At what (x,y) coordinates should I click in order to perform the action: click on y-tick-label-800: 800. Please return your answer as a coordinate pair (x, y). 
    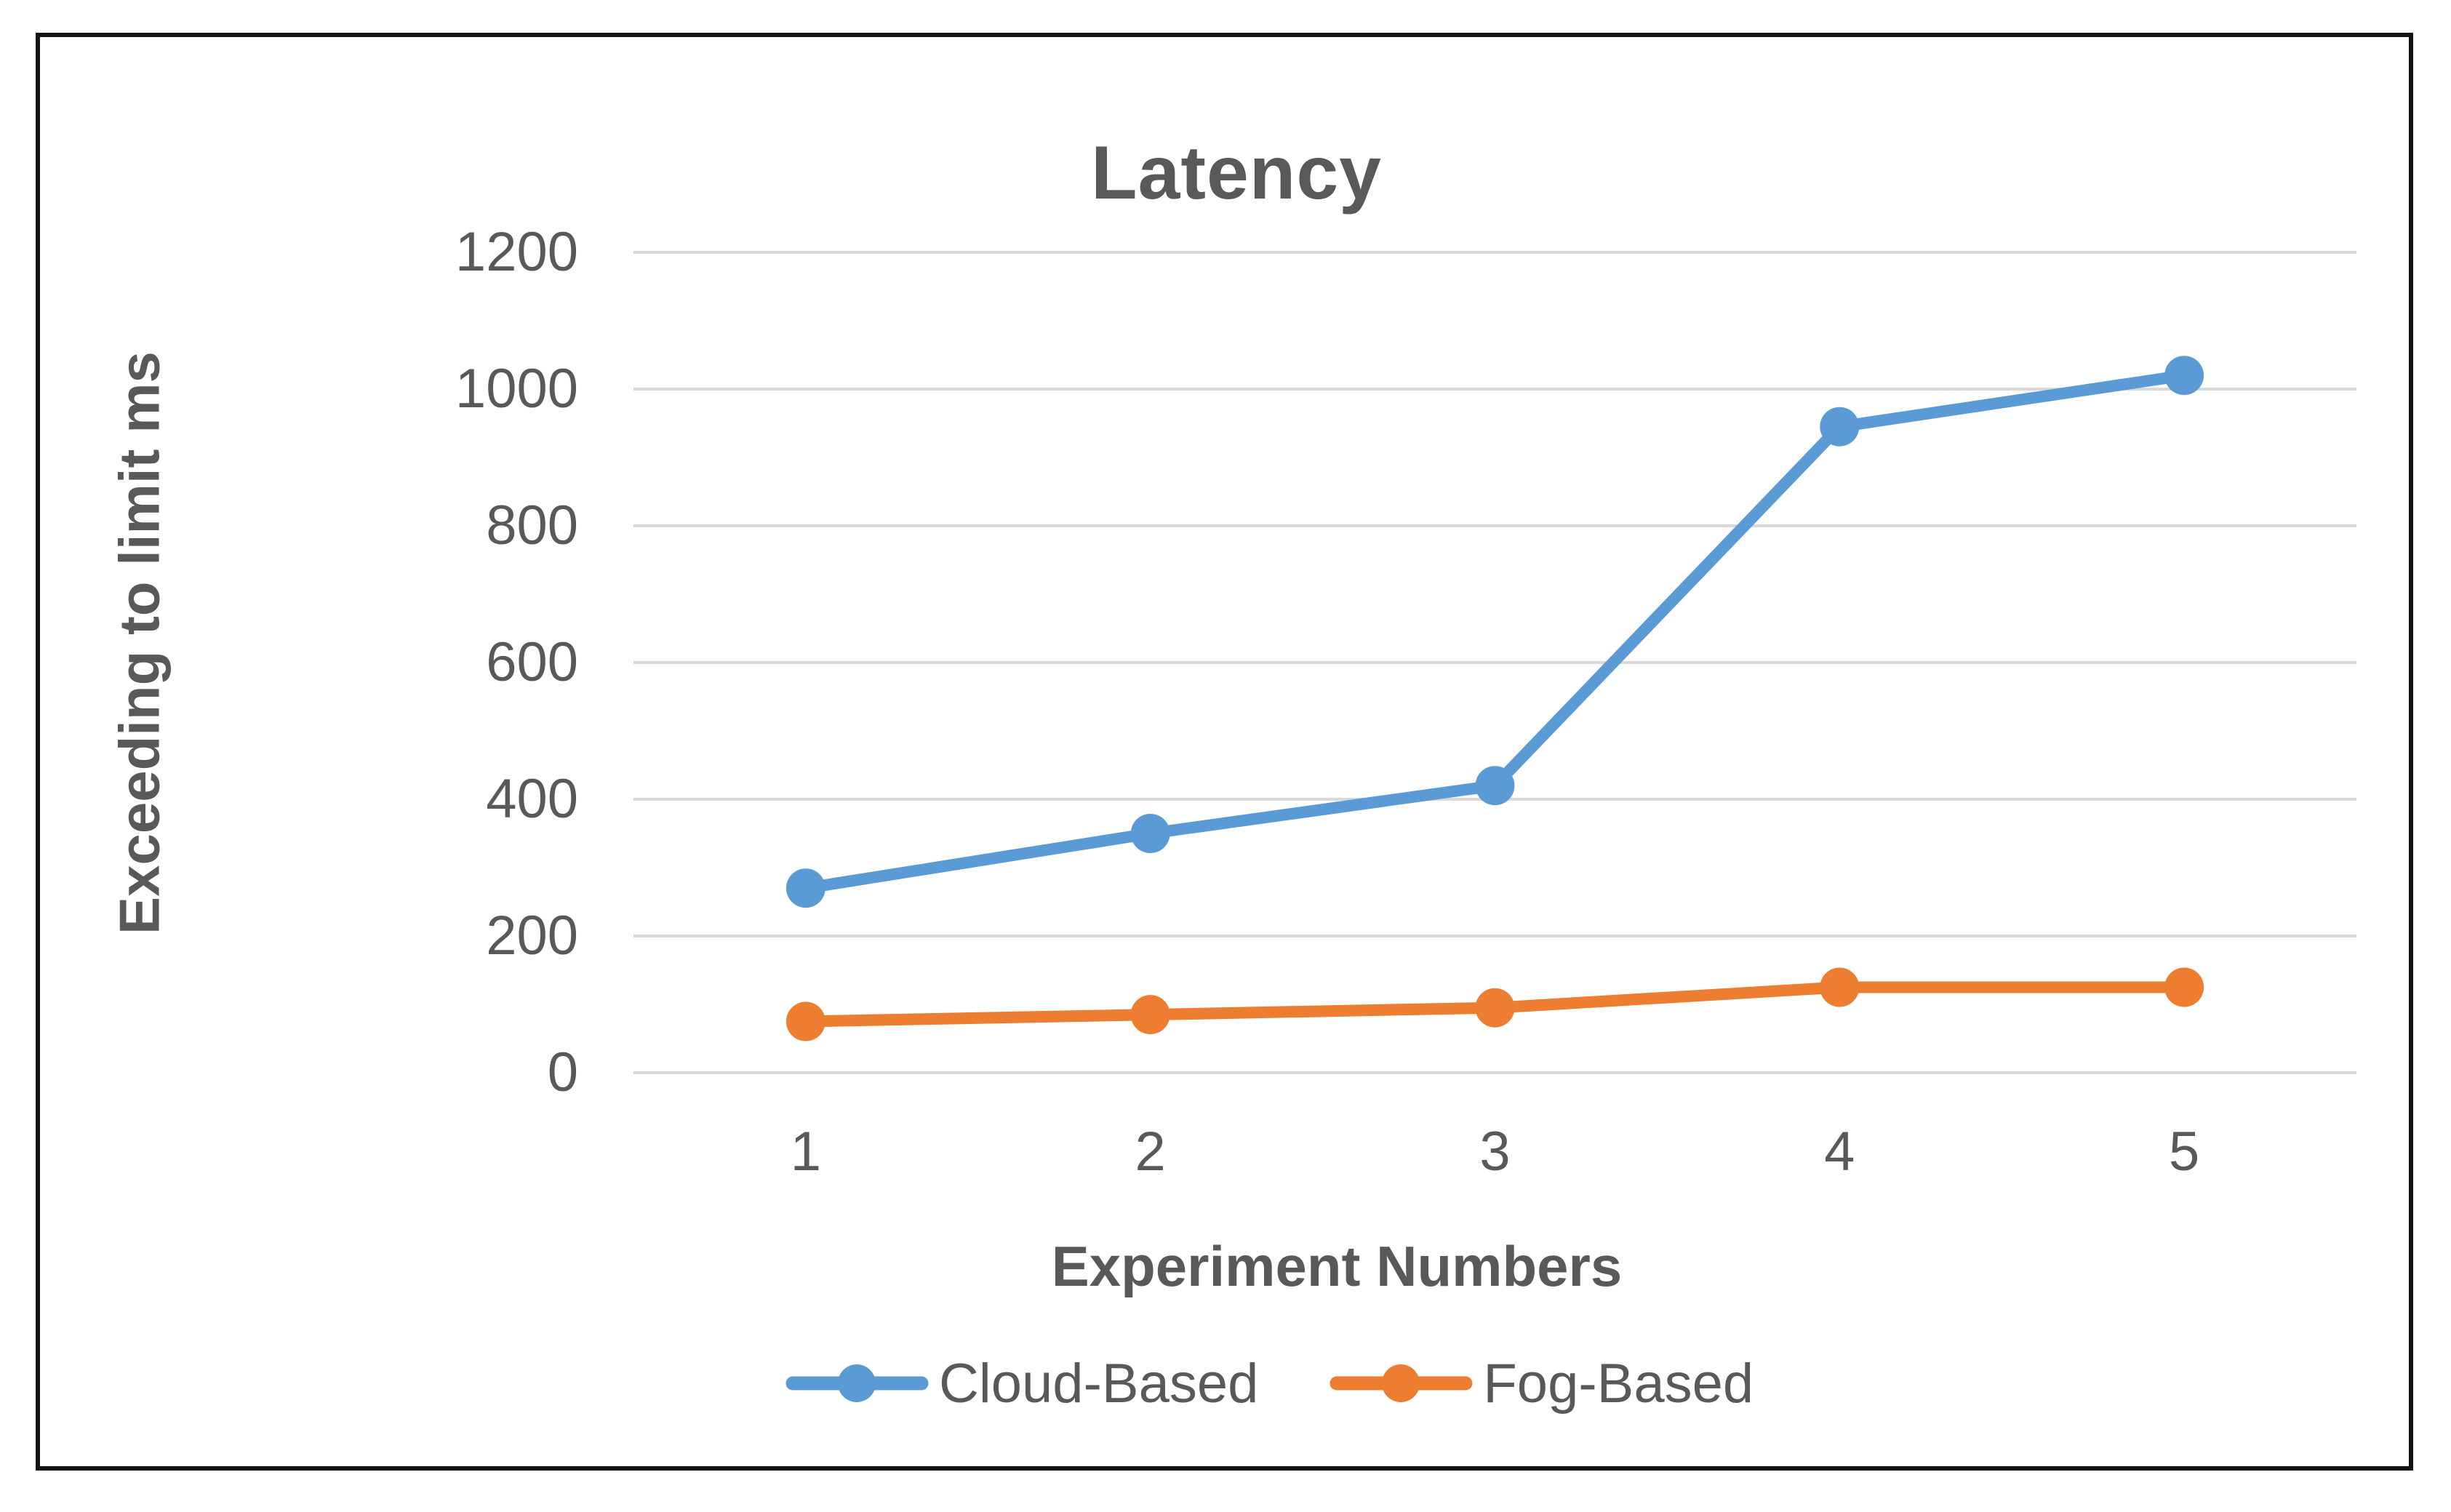
    Looking at the image, I should click on (532, 525).